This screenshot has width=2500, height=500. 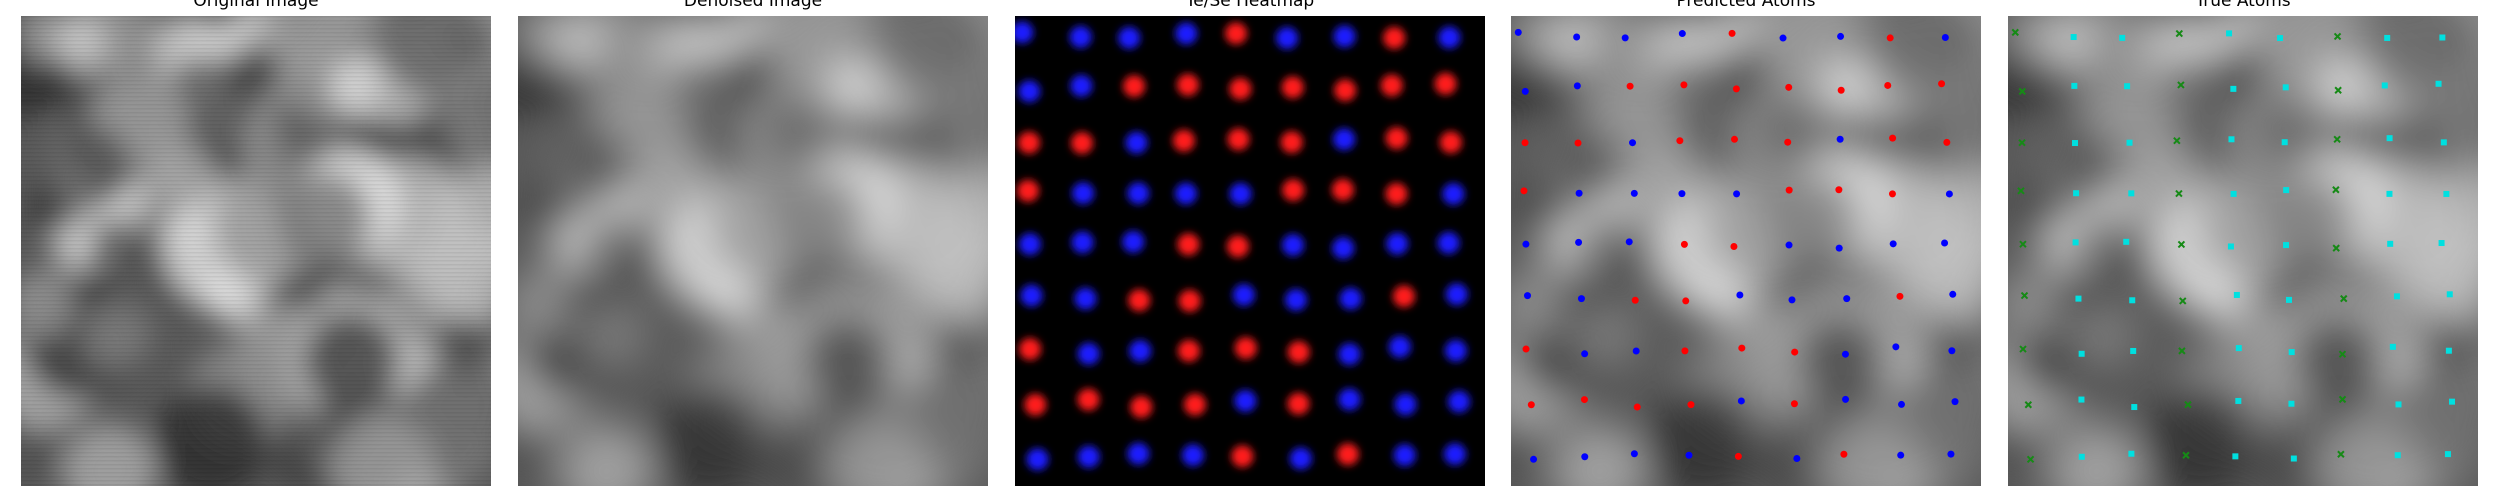 What do you see at coordinates (255, 5) in the screenshot?
I see `panel-title: Original Image` at bounding box center [255, 5].